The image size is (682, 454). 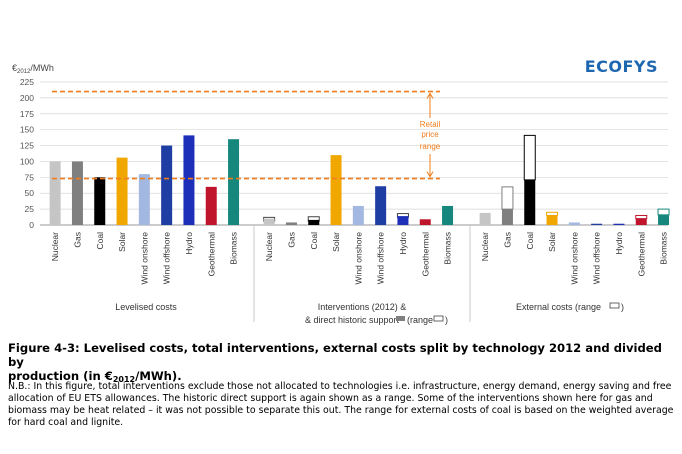 I want to click on caption-line2-a: production (in €, so click(x=60, y=376).